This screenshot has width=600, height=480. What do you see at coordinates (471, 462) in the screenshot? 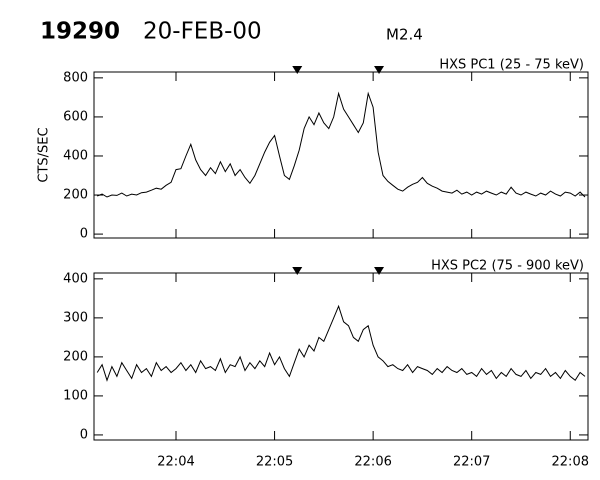
I see `x-tick-label: 22:07` at bounding box center [471, 462].